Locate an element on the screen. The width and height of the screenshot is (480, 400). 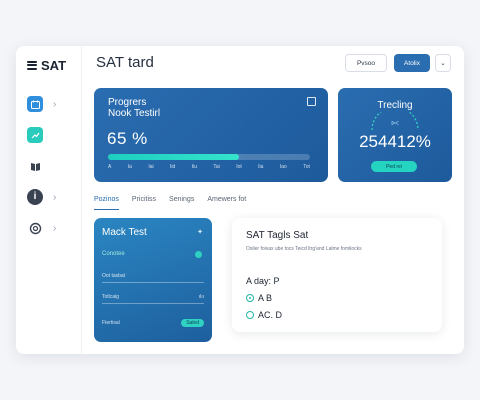
answer-option: AC. D is located at coordinates (264, 315).